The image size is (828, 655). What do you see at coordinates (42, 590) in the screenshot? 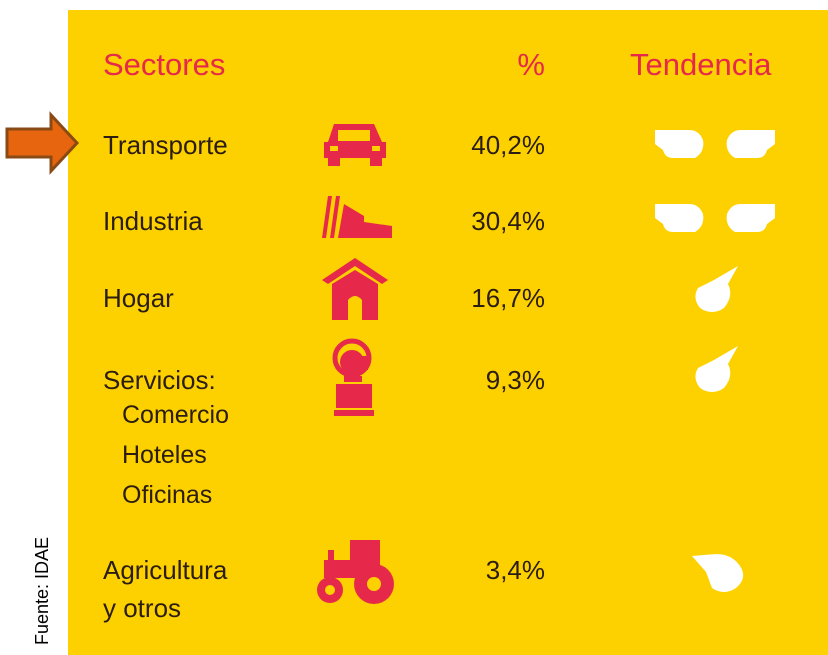
I see `source: Fuente: IDAE` at bounding box center [42, 590].